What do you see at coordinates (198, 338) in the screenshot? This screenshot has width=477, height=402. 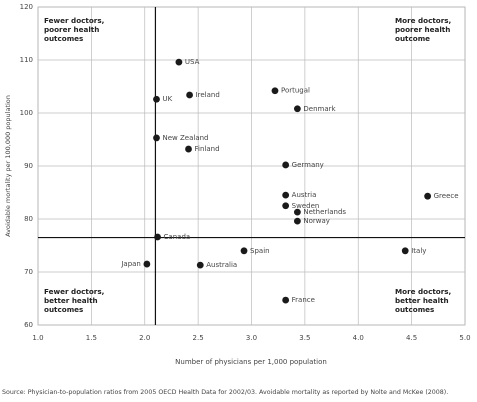 I see `x-tick-label: 2.5` at bounding box center [198, 338].